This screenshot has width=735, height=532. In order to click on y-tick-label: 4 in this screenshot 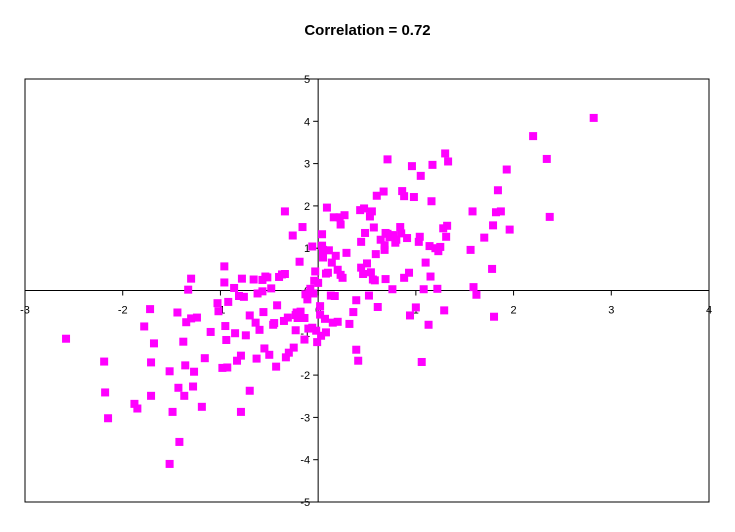, I will do `click(307, 122)`.